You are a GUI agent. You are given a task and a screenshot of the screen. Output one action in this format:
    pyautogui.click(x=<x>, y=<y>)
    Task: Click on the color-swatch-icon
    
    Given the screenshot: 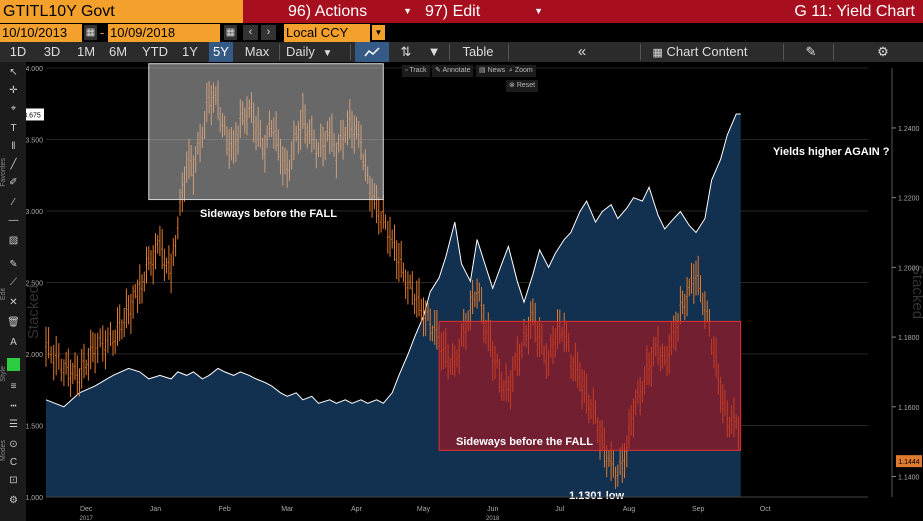 What is the action you would take?
    pyautogui.click(x=13, y=364)
    